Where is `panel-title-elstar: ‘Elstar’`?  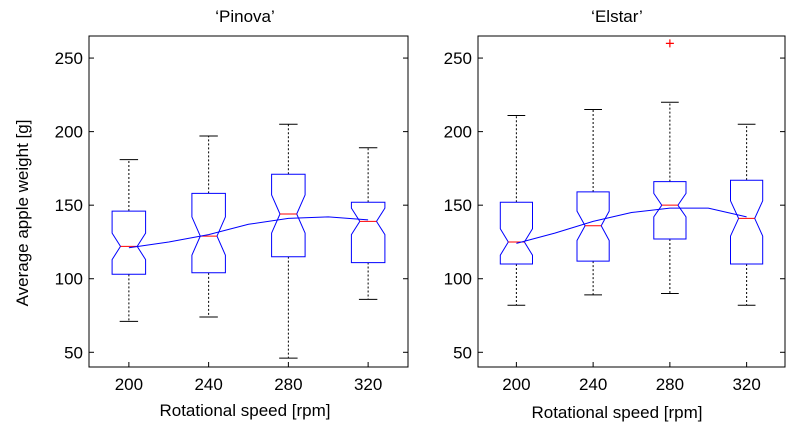
panel-title-elstar: ‘Elstar’ is located at coordinates (617, 16).